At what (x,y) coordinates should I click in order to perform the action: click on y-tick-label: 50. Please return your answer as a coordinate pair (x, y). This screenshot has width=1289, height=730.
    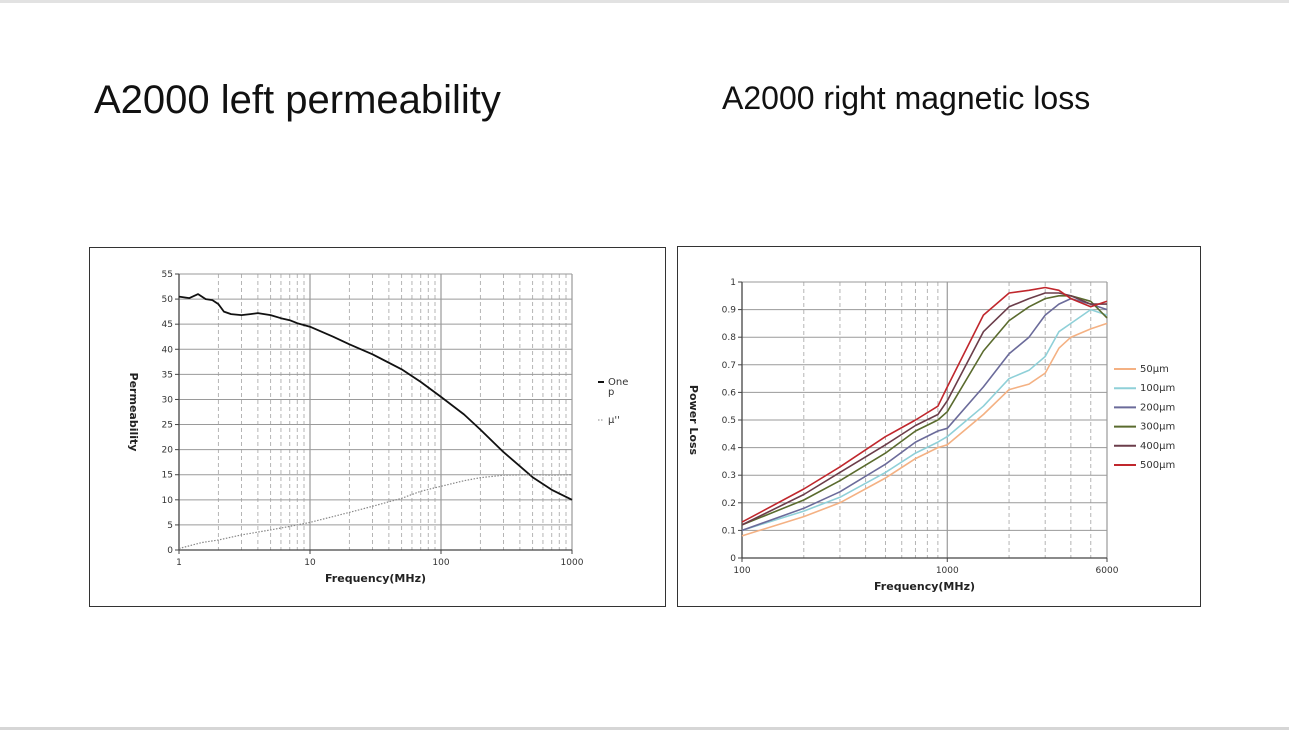
    Looking at the image, I should click on (168, 300).